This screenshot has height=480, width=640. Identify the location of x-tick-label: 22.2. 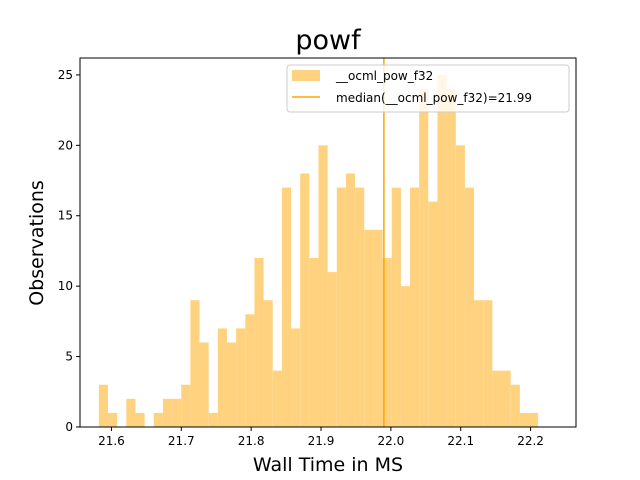
(530, 441).